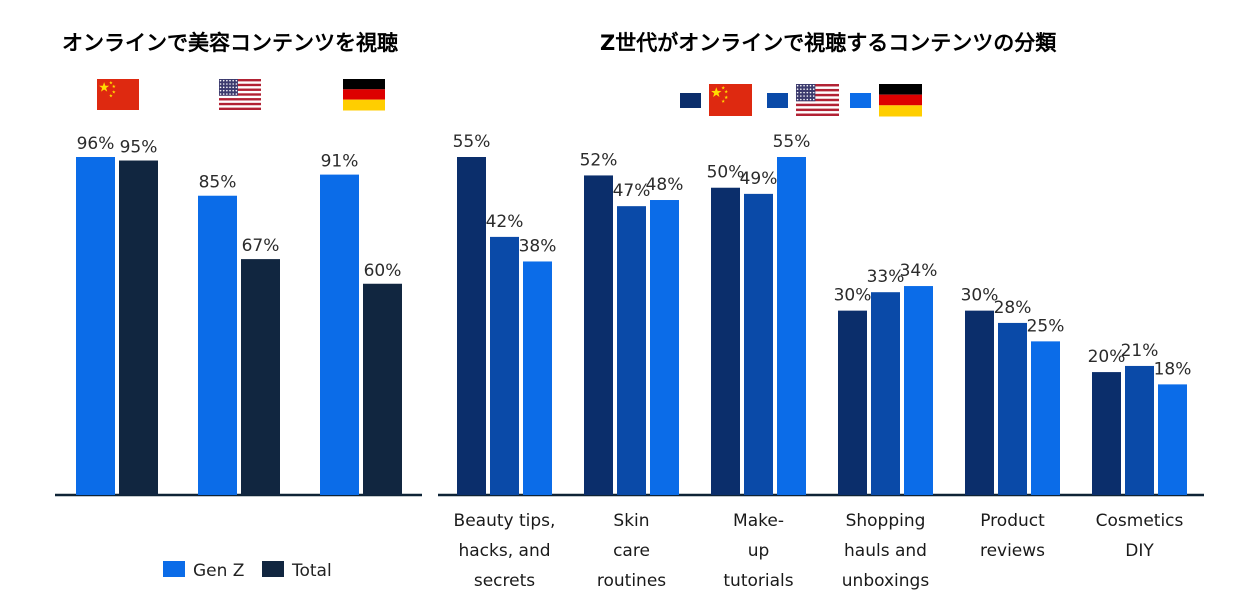 This screenshot has height=607, width=1255. I want to click on chart1-us-flag-icon, so click(240, 94).